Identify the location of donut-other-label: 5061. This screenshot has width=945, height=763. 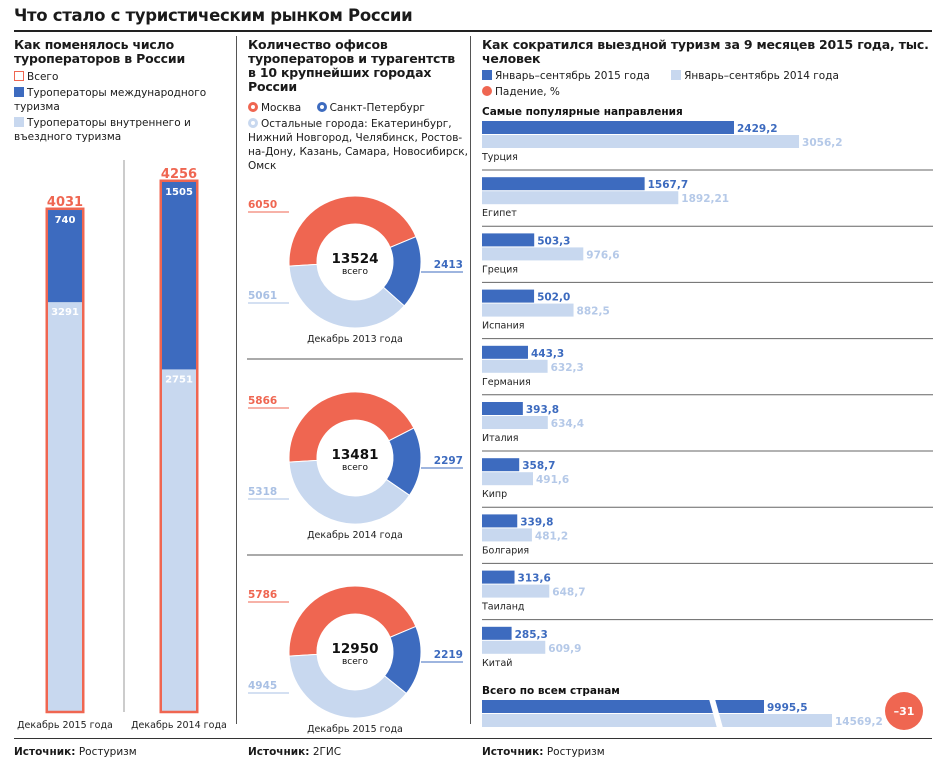
(262, 296).